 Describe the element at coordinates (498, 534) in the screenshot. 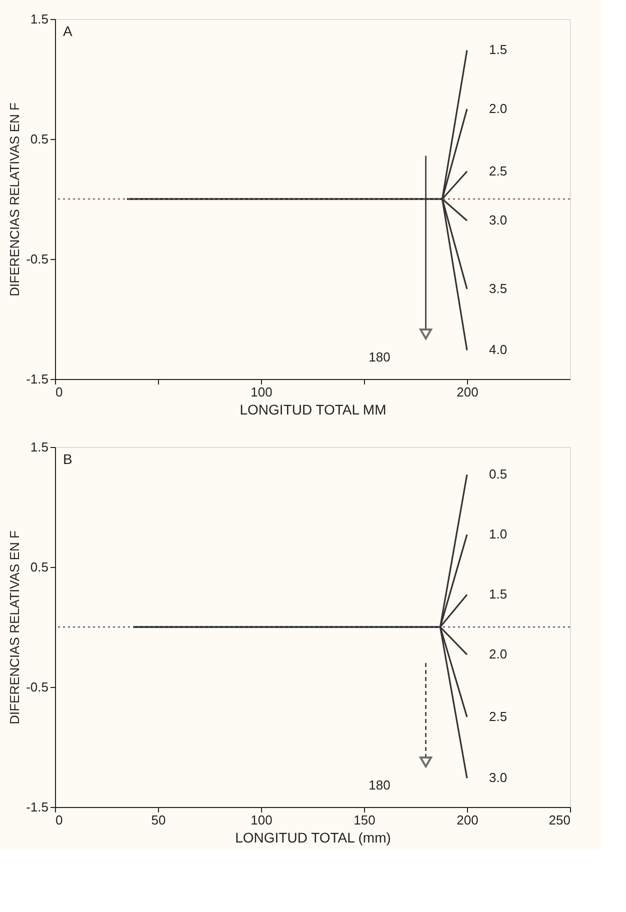

I see `series-label: 1.0` at that location.